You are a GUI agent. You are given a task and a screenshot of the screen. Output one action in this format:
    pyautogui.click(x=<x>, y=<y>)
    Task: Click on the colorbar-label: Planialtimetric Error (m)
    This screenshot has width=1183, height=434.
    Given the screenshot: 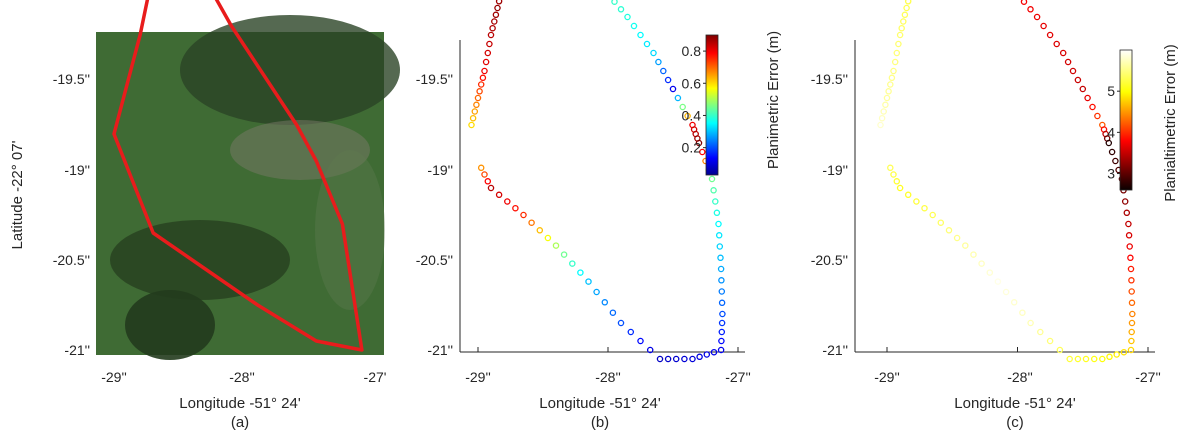 What is the action you would take?
    pyautogui.click(x=1170, y=123)
    